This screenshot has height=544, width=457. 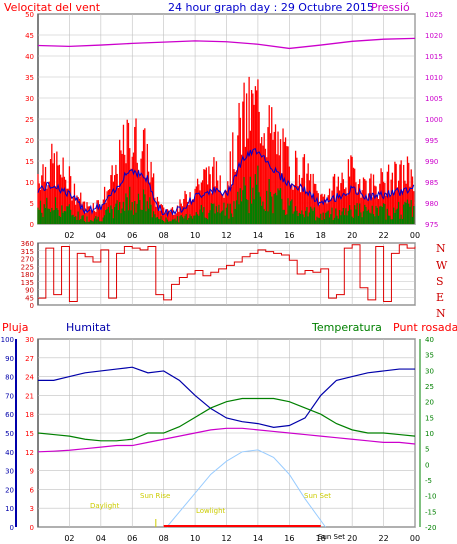 What do you see at coordinates (429, 403) in the screenshot?
I see `temperature-y-tick-label: 20` at bounding box center [429, 403].